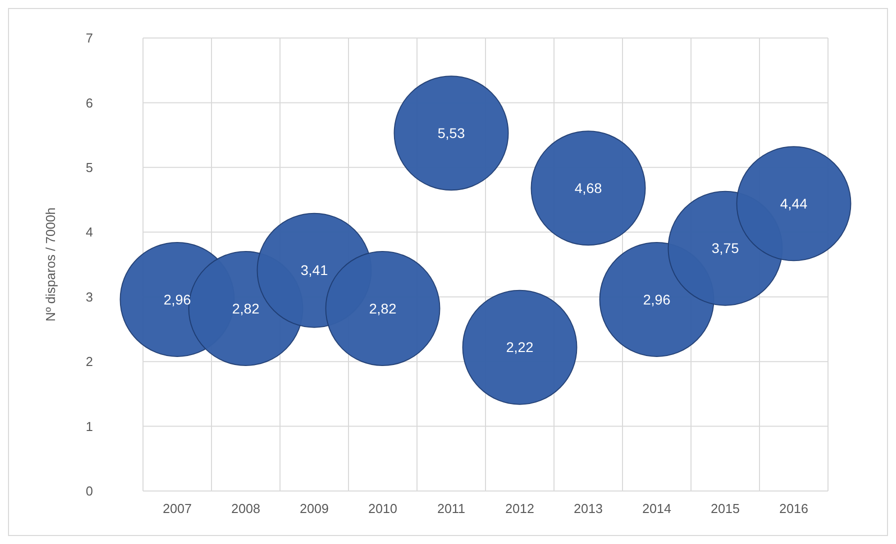  What do you see at coordinates (588, 508) in the screenshot?
I see `x-tick-label: 2013` at bounding box center [588, 508].